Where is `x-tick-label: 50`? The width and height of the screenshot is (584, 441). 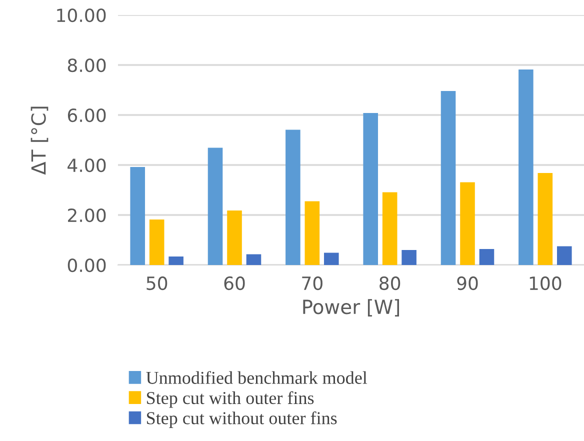
x-tick-label: 50 is located at coordinates (157, 283).